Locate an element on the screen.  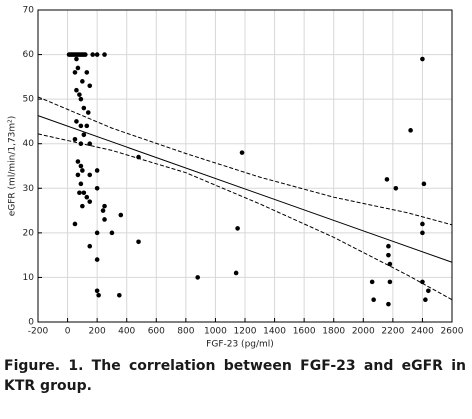
y-axis-label: eGFR (ml/min/1,73m²) is located at coordinates (13, 166).